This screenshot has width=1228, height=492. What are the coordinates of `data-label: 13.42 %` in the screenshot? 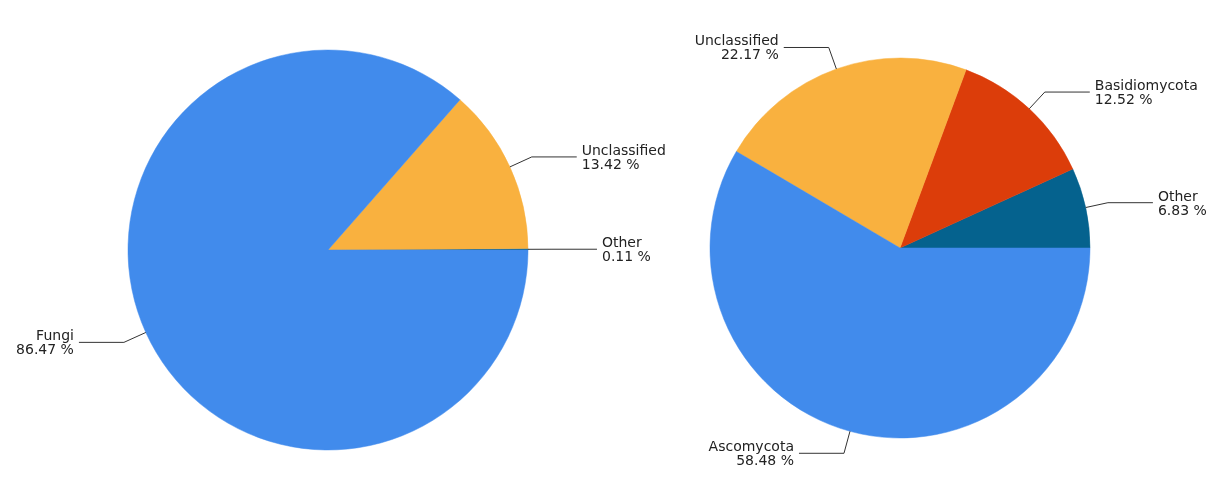 It's located at (610, 163).